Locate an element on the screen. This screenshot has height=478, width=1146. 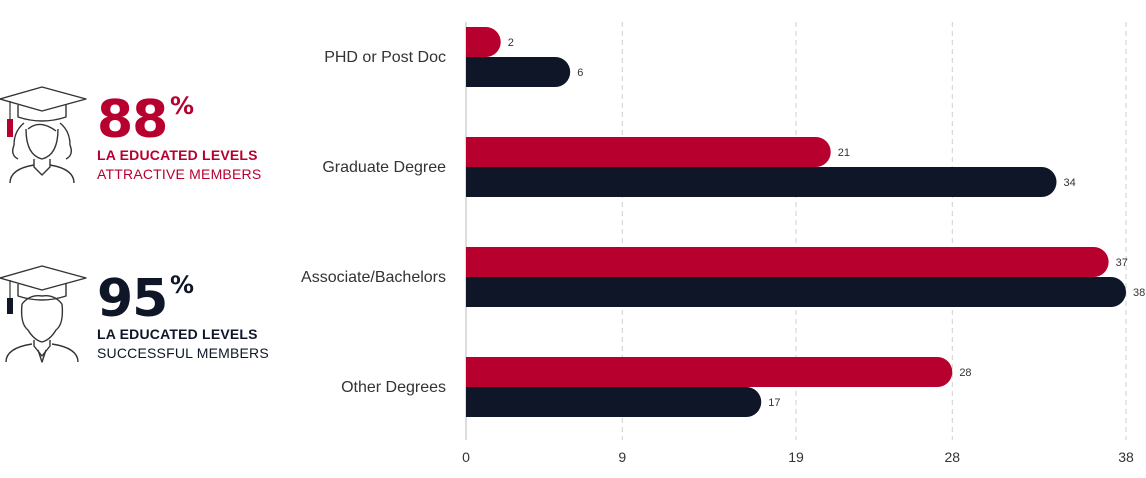
x-tick-label: 19 is located at coordinates (796, 457).